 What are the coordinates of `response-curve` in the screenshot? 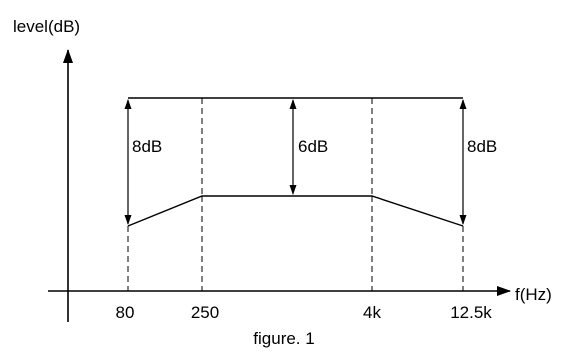 It's located at (295, 211).